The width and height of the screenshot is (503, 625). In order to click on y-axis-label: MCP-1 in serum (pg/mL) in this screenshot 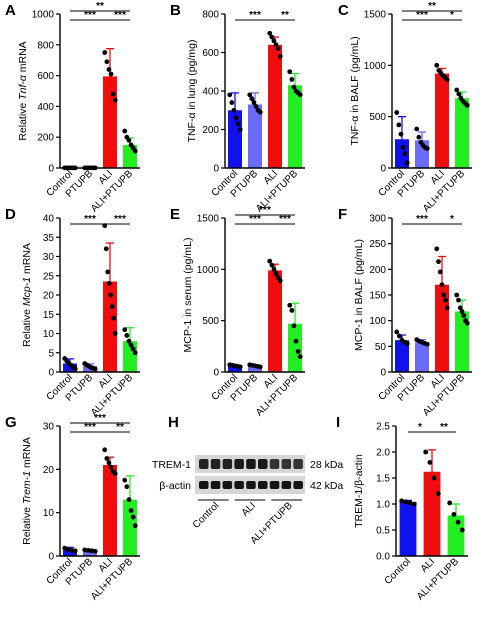, I will do `click(188, 295)`.